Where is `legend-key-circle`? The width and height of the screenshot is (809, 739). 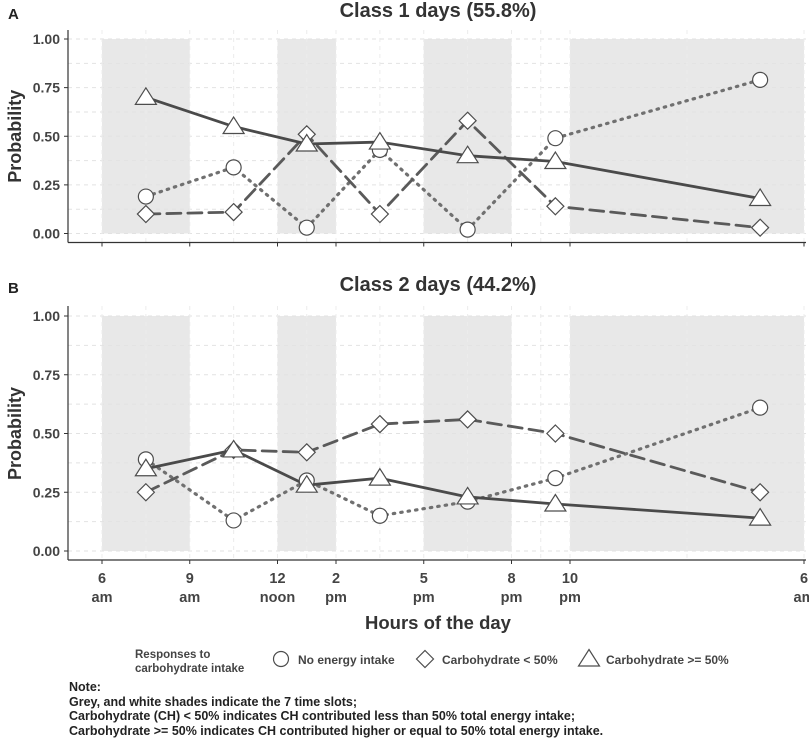 legend-key-circle is located at coordinates (281, 659).